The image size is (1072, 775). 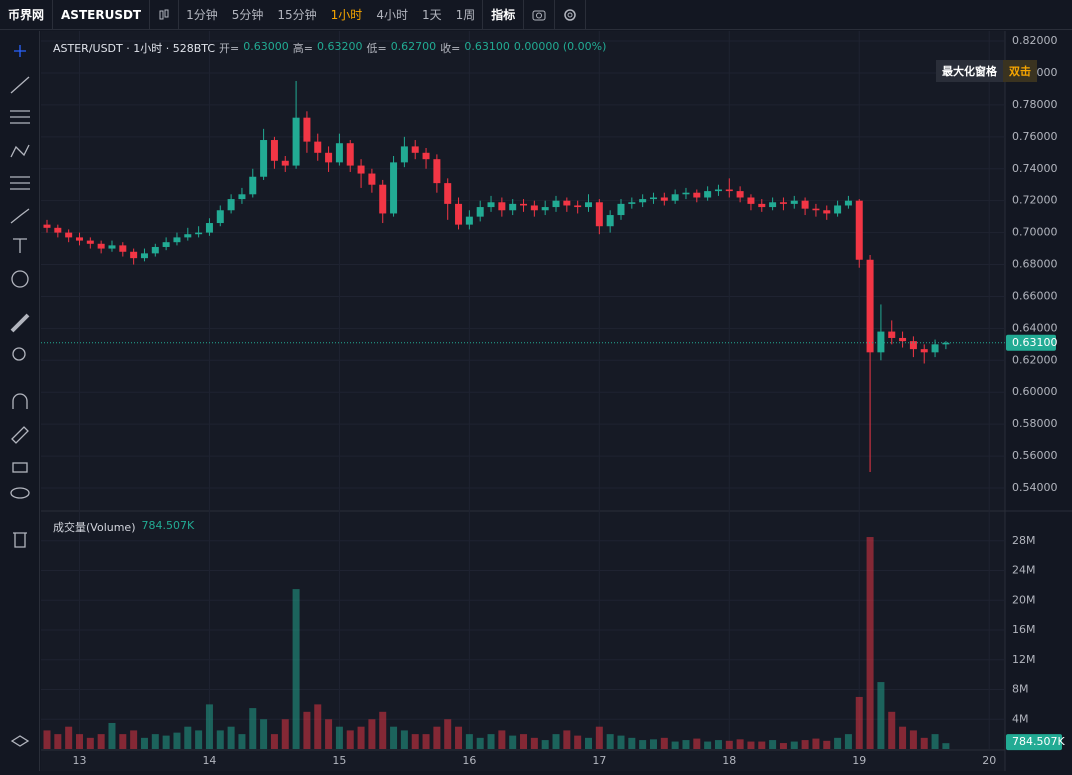 I want to click on interval: 1小时, so click(x=346, y=15).